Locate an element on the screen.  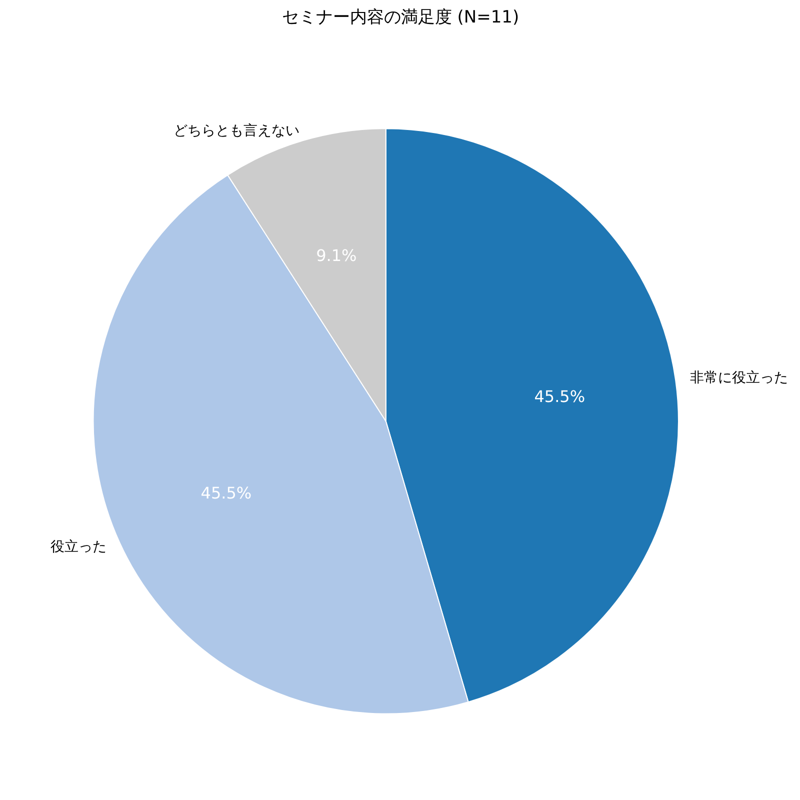
chart-title: セミナー内容の満足度 (N=11) is located at coordinates (401, 18).